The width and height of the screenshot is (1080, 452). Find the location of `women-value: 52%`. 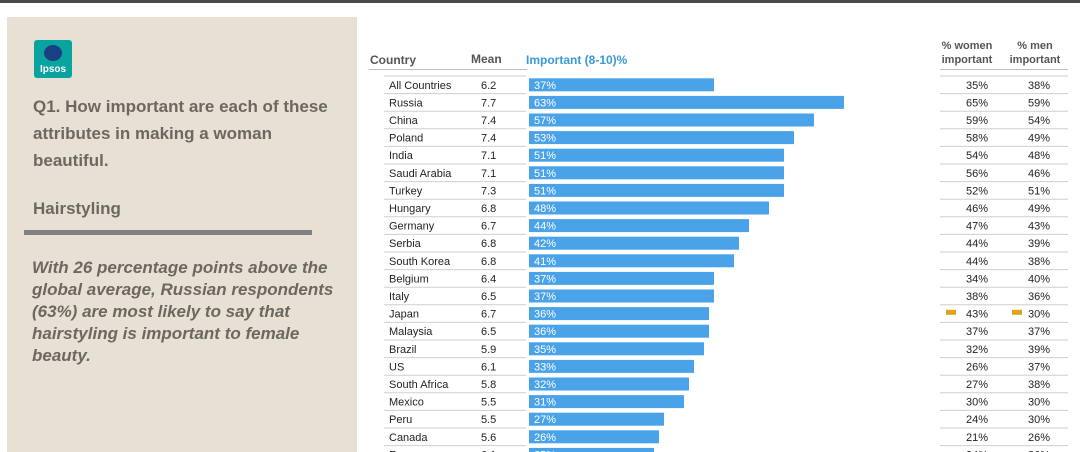

women-value: 52% is located at coordinates (977, 191).